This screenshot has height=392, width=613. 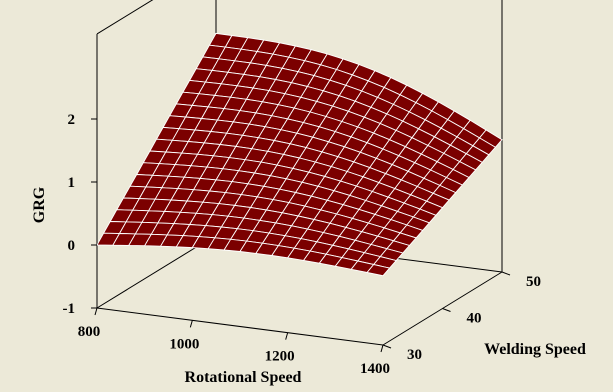 I want to click on y-tick-label: 40, so click(x=474, y=319).